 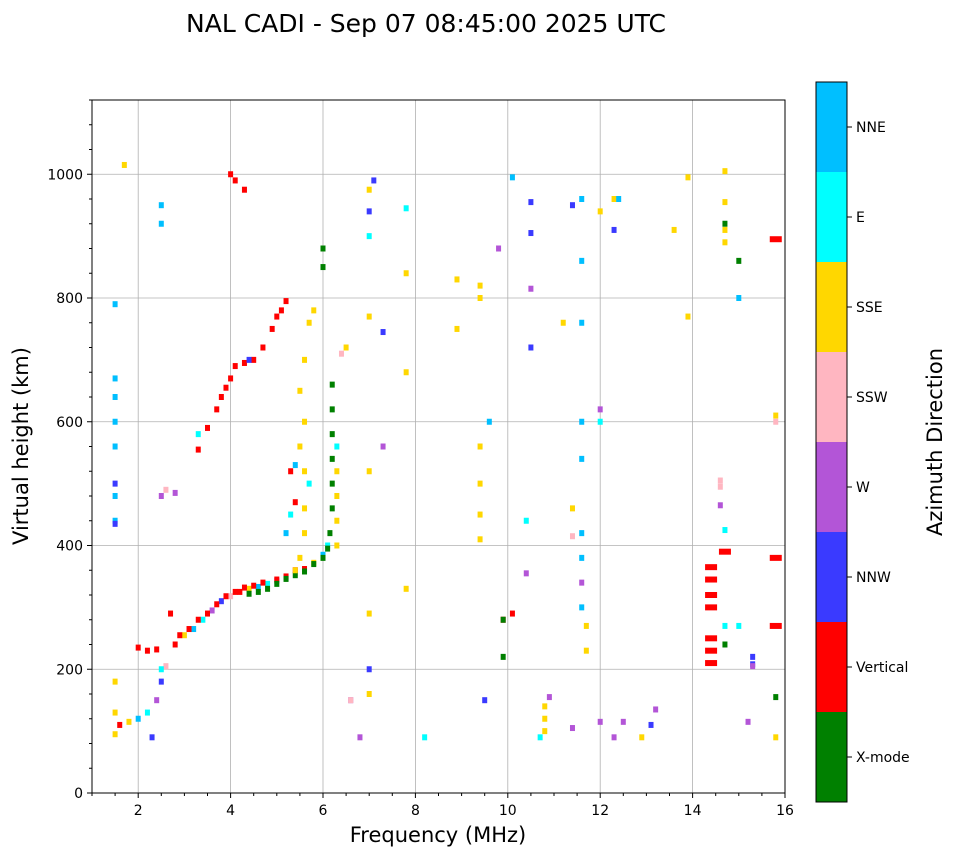 I want to click on y-axis-label: Virtual height (km), so click(x=21, y=446).